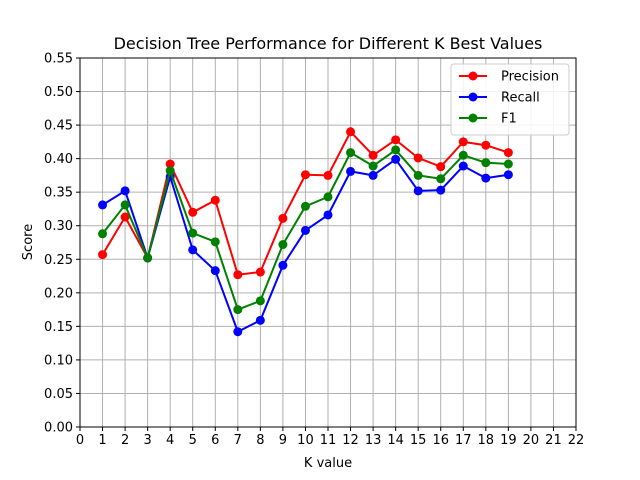 The width and height of the screenshot is (640, 480). What do you see at coordinates (58, 327) in the screenshot?
I see `y-tick-label: 0.15` at bounding box center [58, 327].